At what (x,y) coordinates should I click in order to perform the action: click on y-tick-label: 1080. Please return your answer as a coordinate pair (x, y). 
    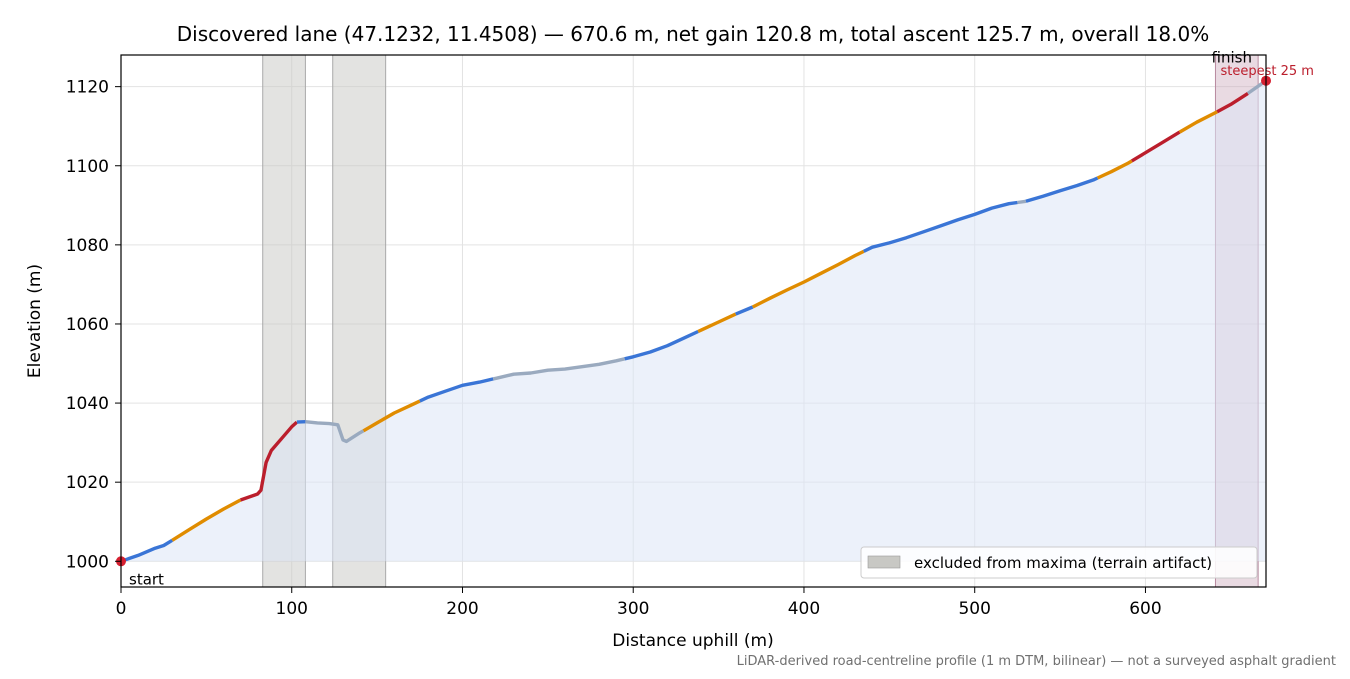
    Looking at the image, I should click on (87, 246).